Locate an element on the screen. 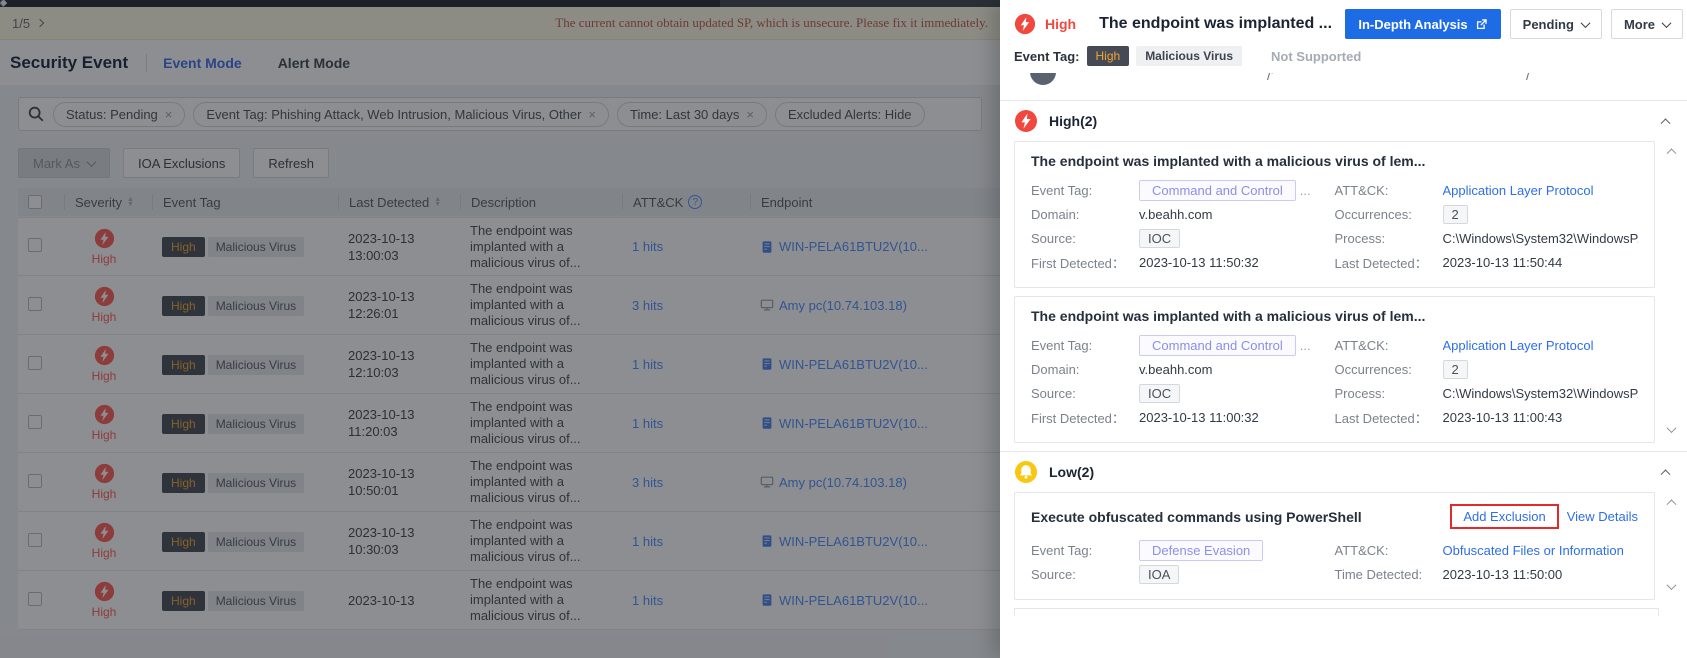 The image size is (1687, 658). field-value: 2023-10-13 11:00:32 is located at coordinates (1199, 417).